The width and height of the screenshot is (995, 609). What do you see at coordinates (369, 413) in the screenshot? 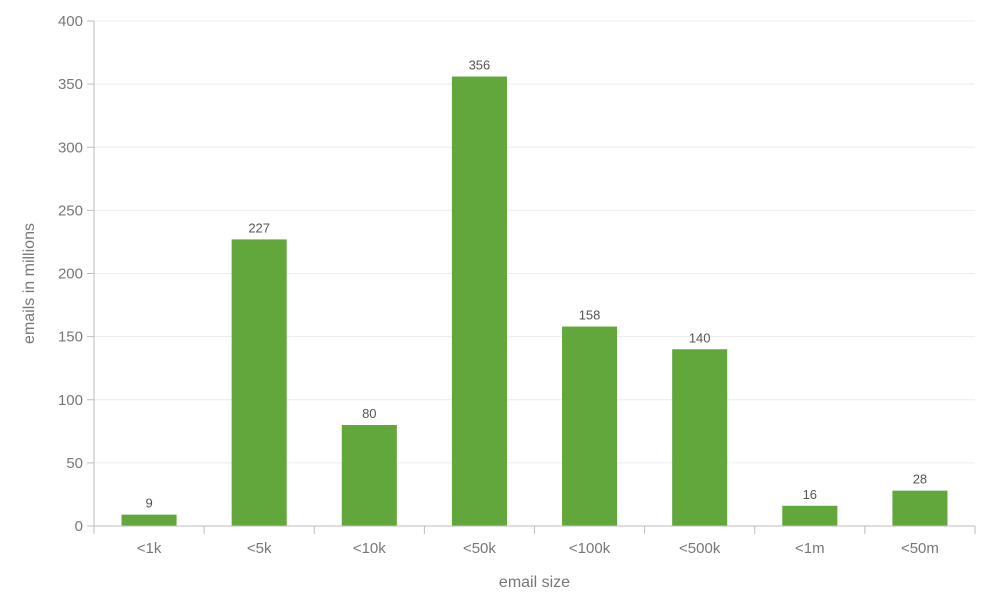
I see `bar-value-label: 80` at bounding box center [369, 413].